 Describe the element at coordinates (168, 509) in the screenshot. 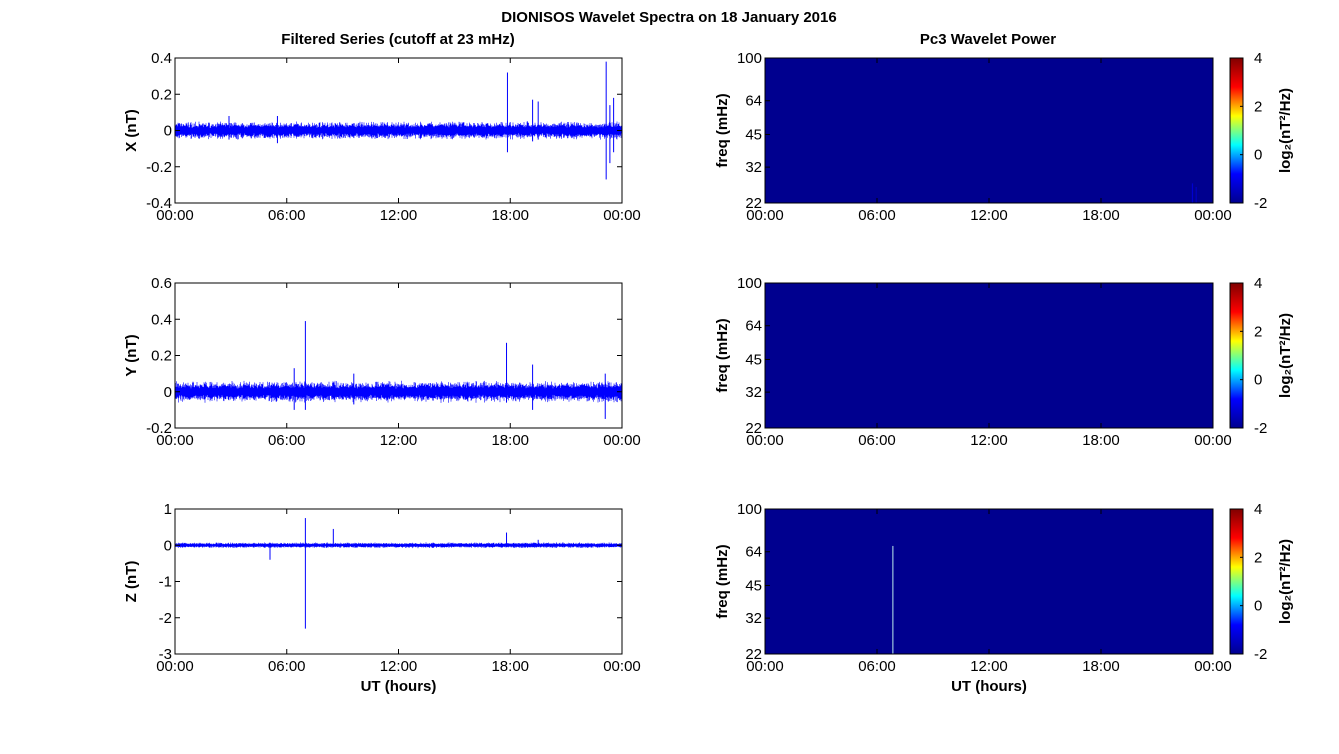

I see `y-tick-label: 1` at that location.